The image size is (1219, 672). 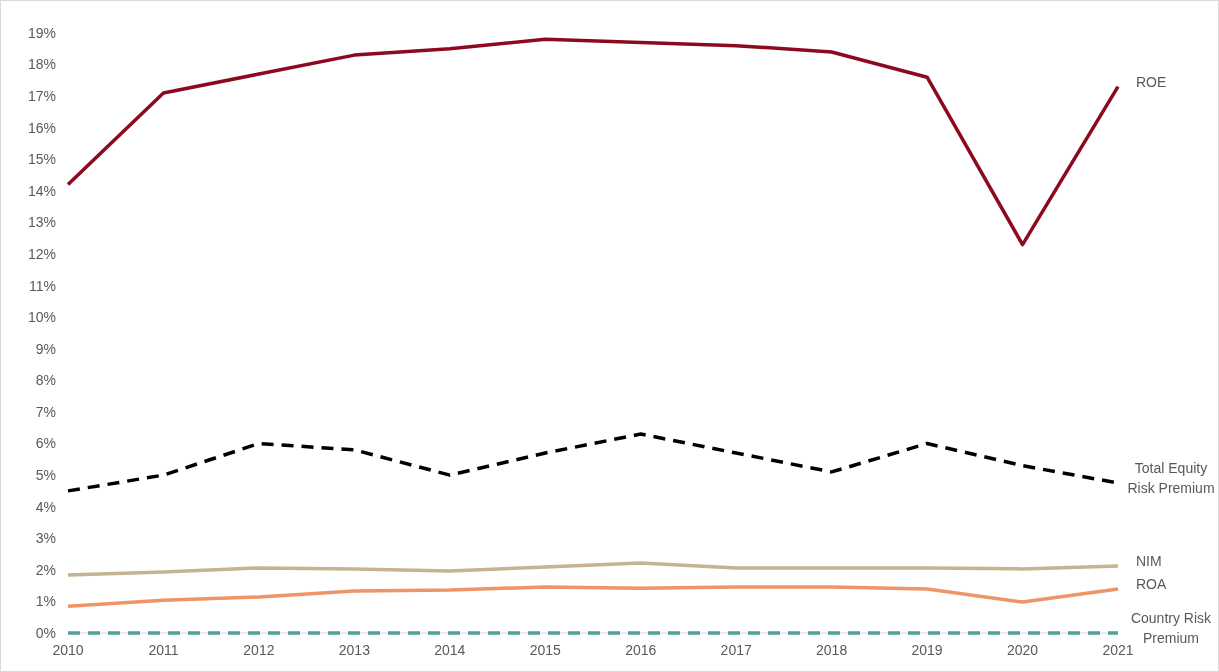 What do you see at coordinates (45, 411) in the screenshot?
I see `y-tick-label: 7%` at bounding box center [45, 411].